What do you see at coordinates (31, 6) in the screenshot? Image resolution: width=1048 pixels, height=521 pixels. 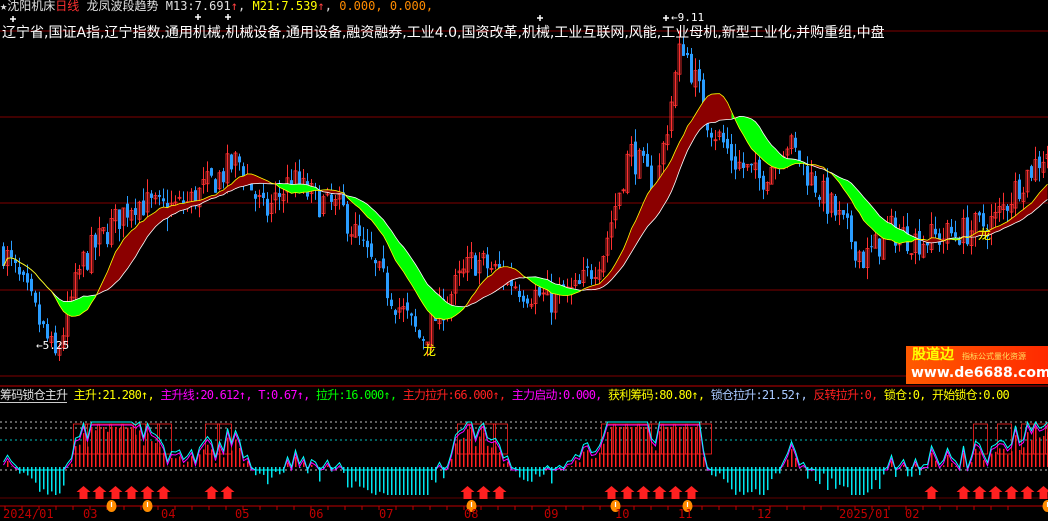 I see `stock-name: 沈阳机床` at bounding box center [31, 6].